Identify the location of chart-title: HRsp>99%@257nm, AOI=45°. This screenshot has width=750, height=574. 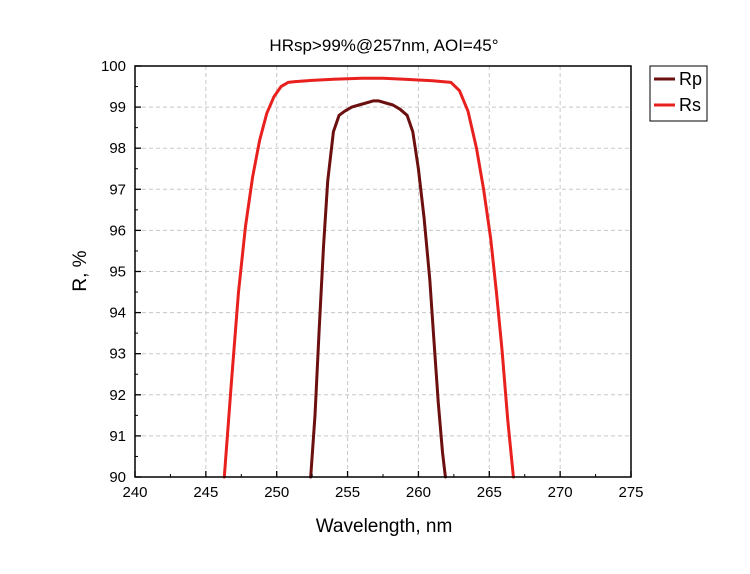
(383, 45).